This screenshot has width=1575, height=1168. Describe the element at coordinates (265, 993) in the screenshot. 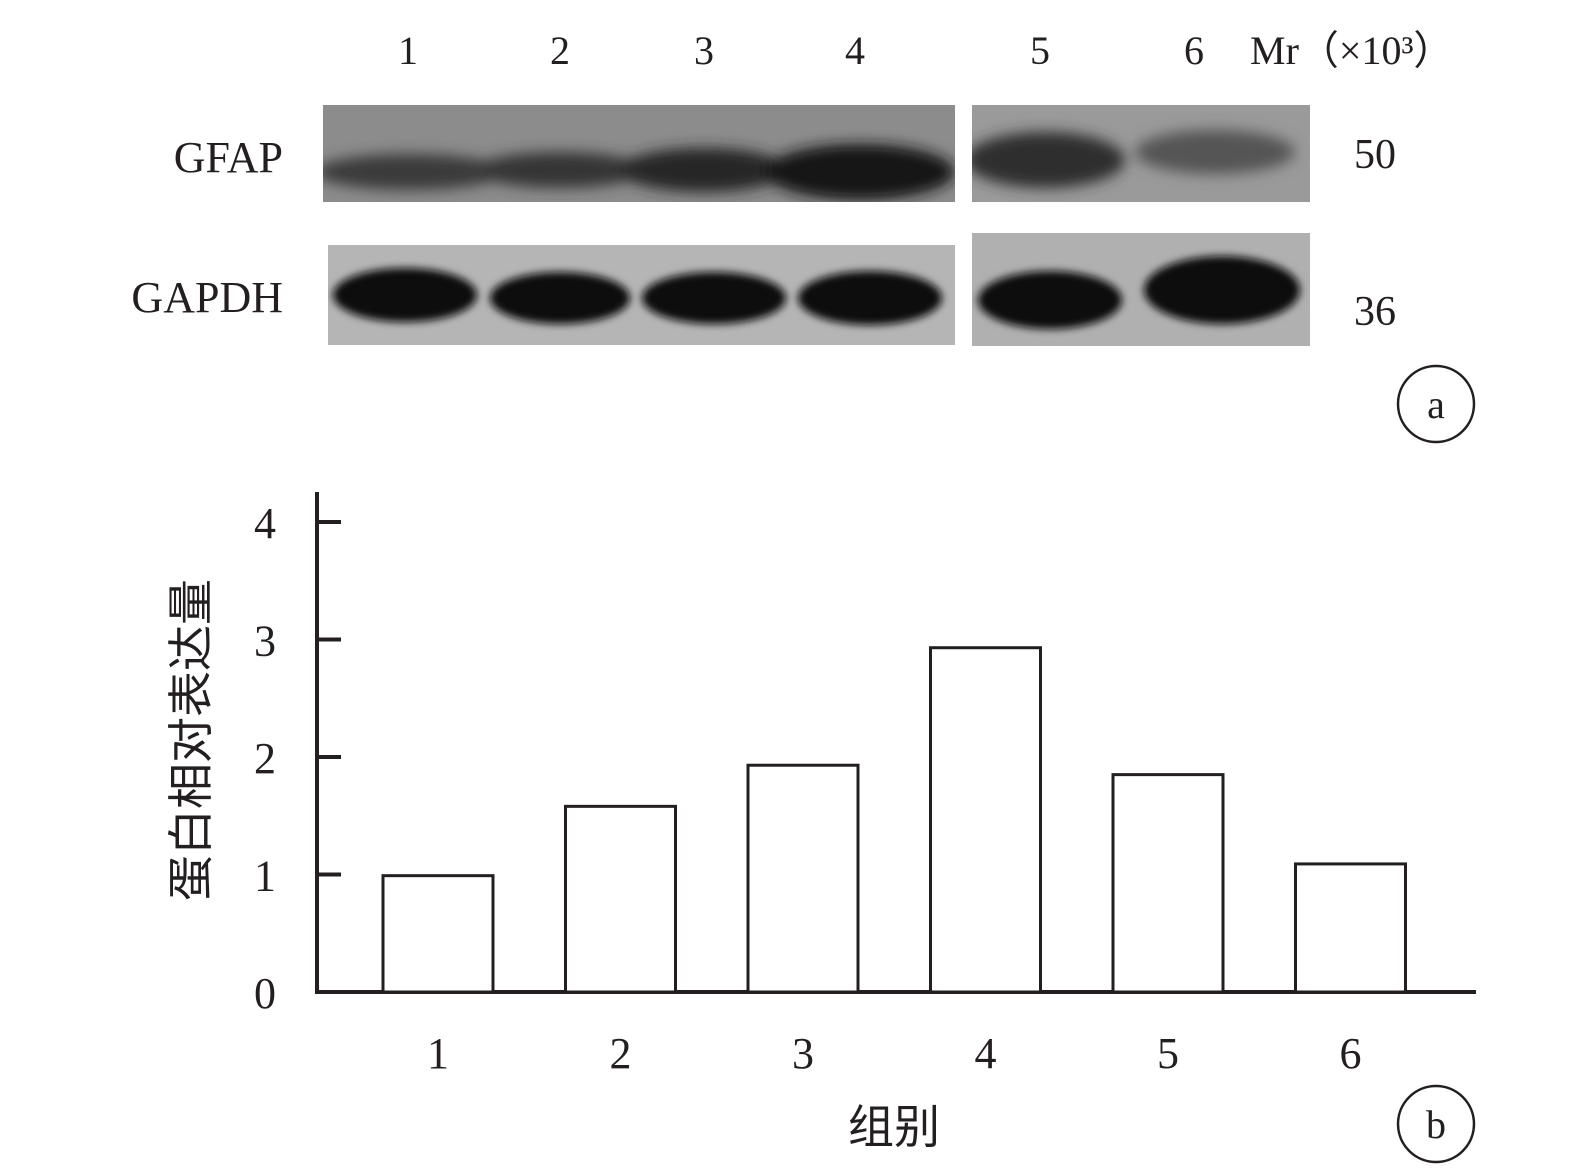

I see `y-tick-label: 0` at that location.